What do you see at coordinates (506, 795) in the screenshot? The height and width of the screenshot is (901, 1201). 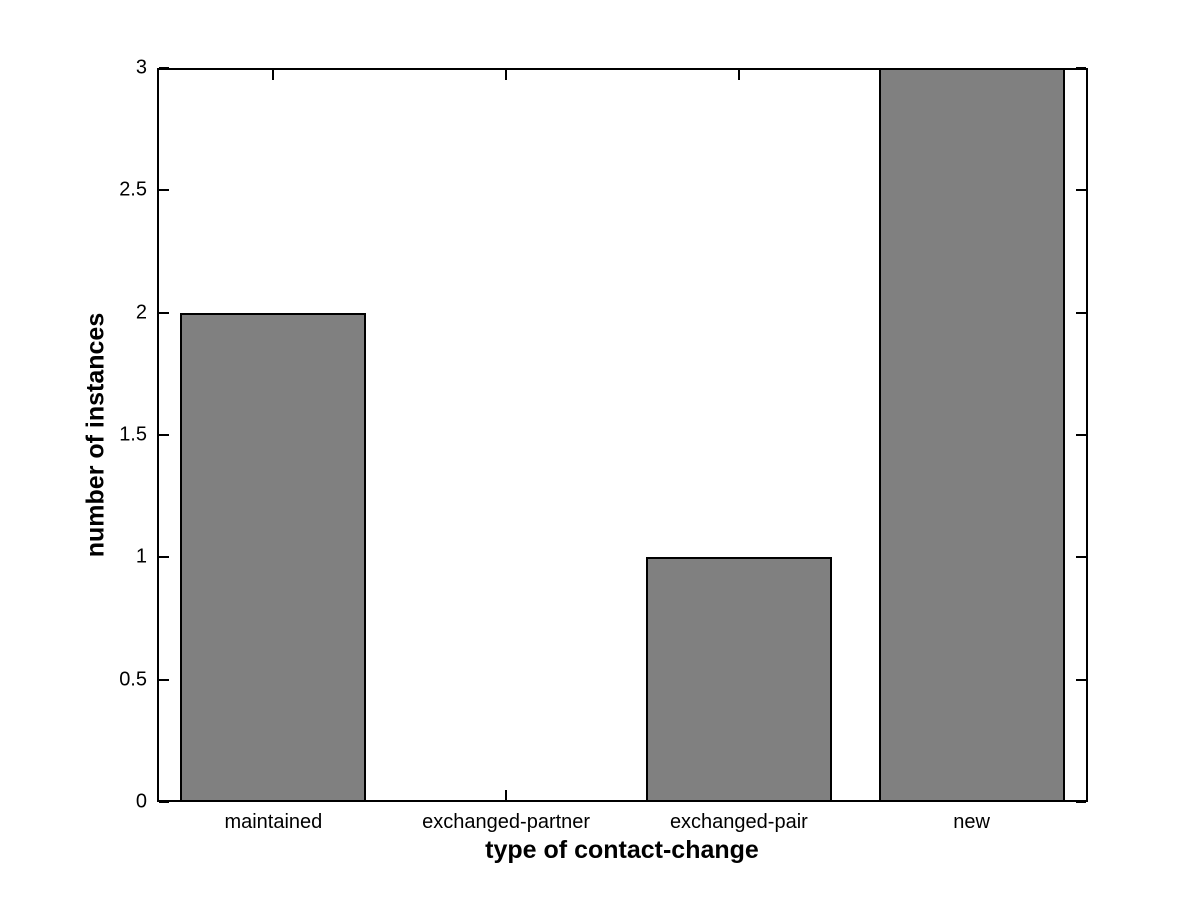 I see `x-tick-bottom` at bounding box center [506, 795].